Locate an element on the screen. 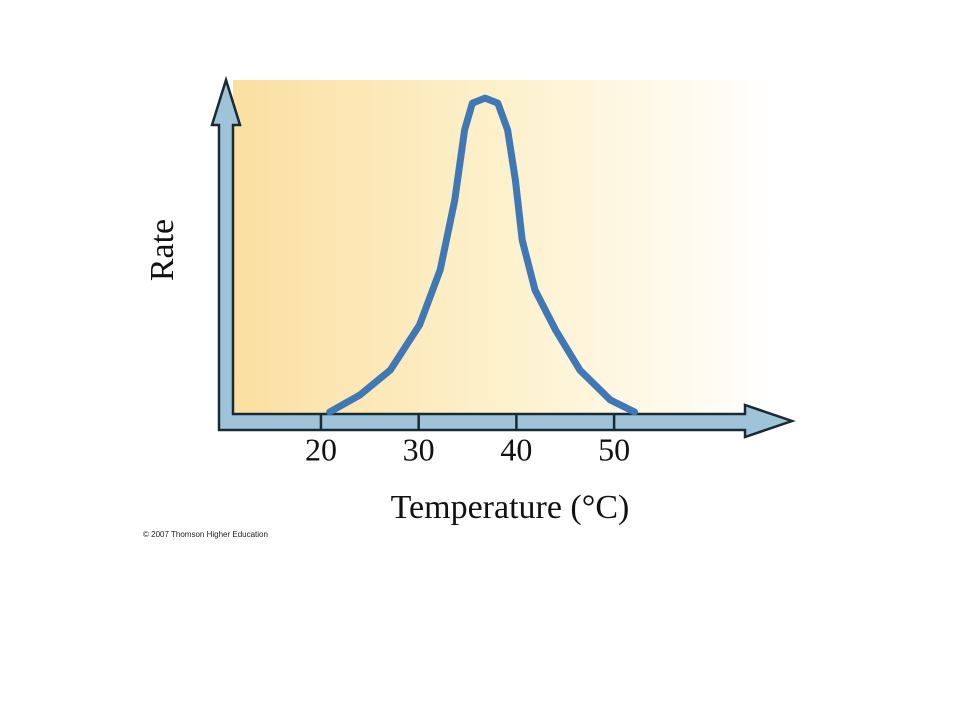 The width and height of the screenshot is (960, 720). y-axis-title: Rate is located at coordinates (162, 250).